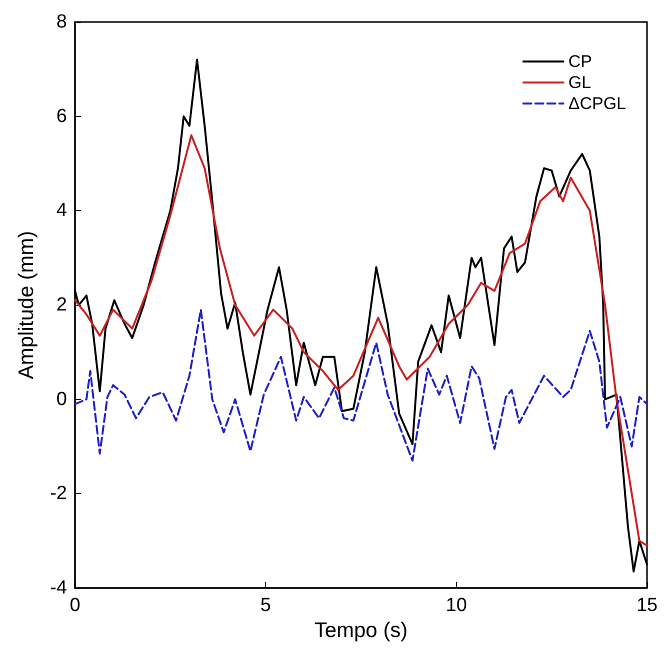  Describe the element at coordinates (580, 82) in the screenshot. I see `legend-label: GL` at that location.